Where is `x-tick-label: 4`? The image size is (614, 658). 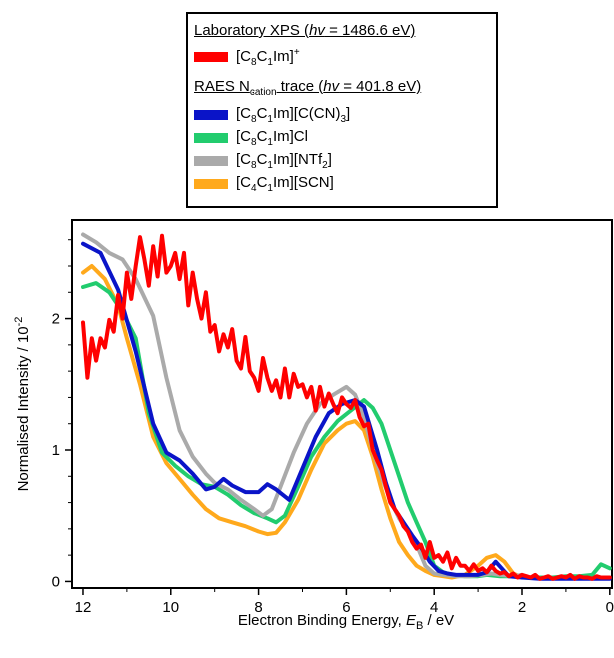 x-tick-label: 4 is located at coordinates (434, 607).